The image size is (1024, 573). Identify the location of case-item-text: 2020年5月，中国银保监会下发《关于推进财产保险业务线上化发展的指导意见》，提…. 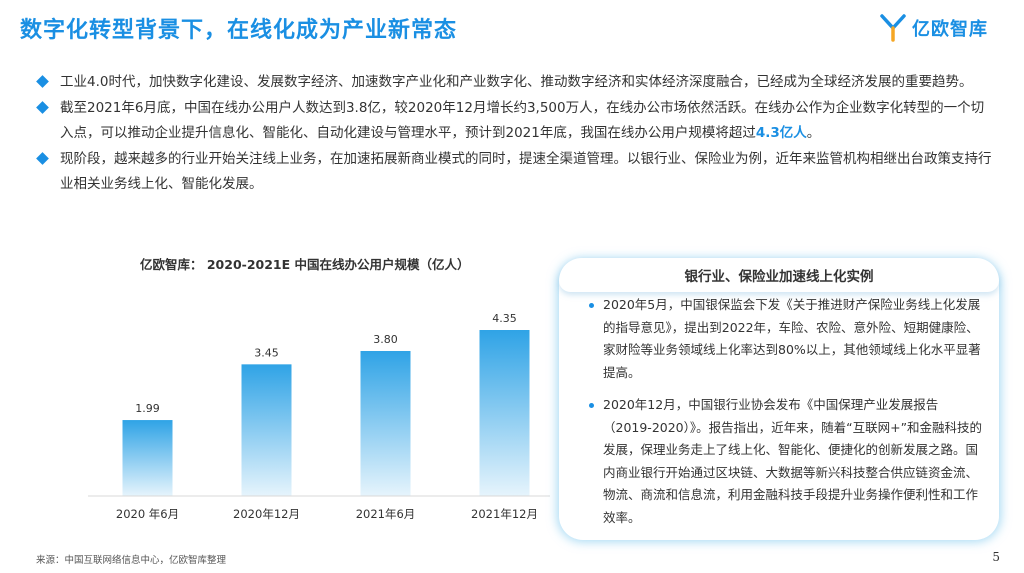
(792, 338).